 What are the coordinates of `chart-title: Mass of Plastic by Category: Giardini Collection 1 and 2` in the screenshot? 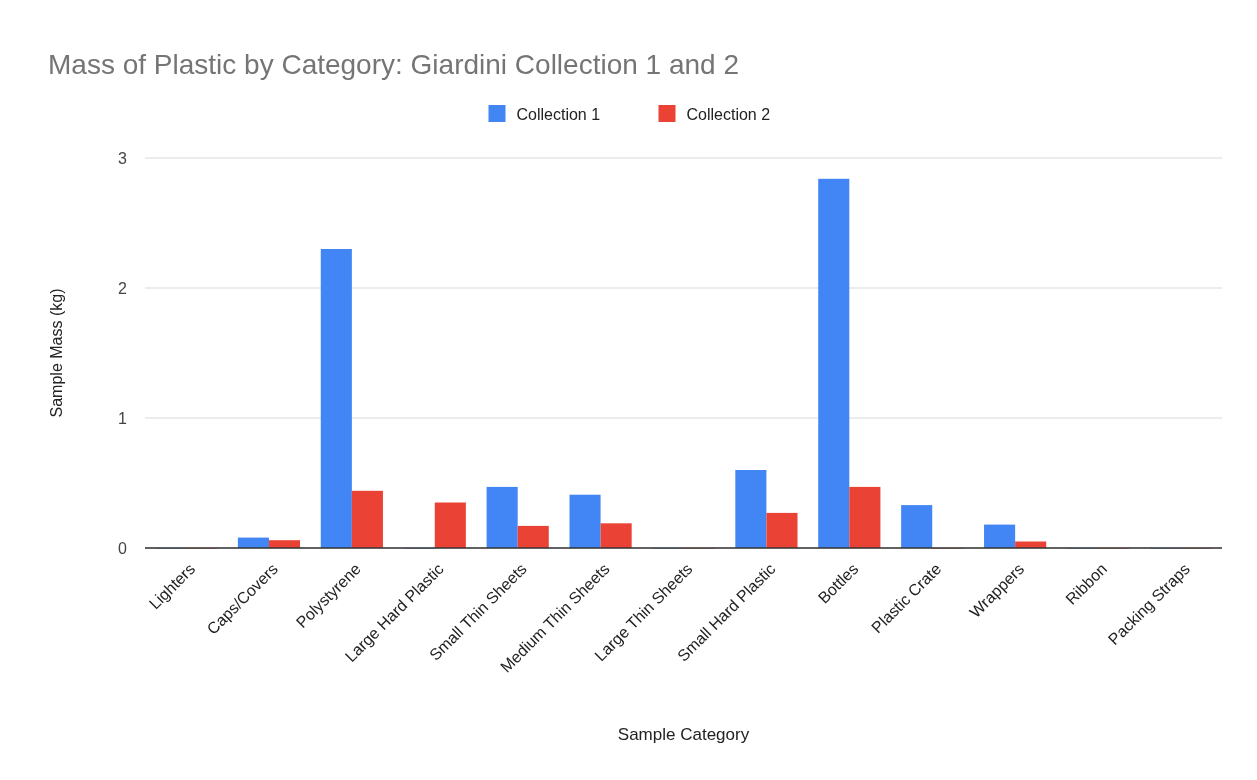 It's located at (393, 64).